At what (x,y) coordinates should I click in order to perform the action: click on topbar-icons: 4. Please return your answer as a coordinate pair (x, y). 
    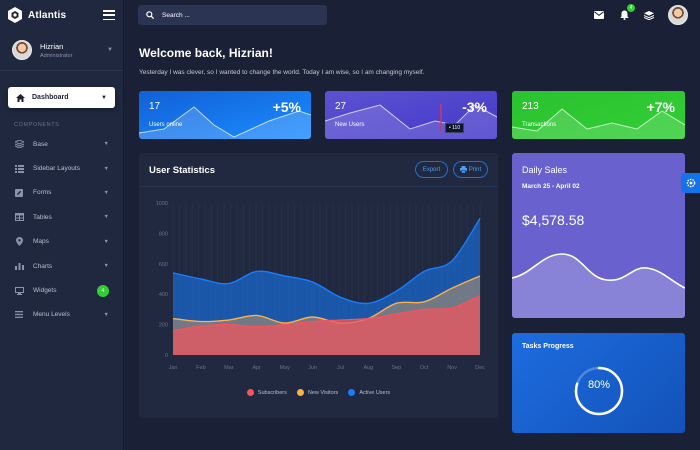
    Looking at the image, I should click on (640, 14).